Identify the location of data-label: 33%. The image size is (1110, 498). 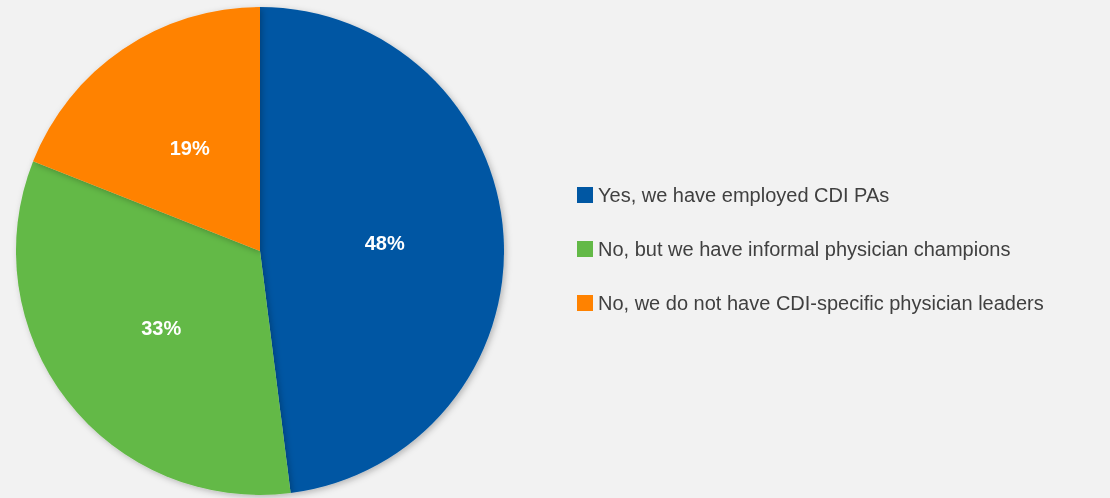
(161, 327).